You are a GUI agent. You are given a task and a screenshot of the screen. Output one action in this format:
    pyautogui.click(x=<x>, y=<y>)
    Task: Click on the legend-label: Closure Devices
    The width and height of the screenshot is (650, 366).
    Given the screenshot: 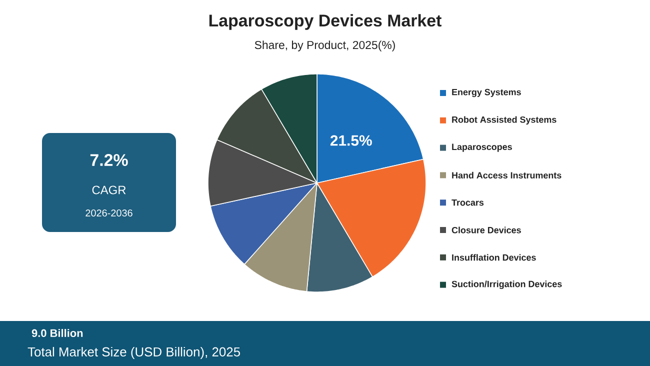 What is the action you would take?
    pyautogui.click(x=486, y=230)
    